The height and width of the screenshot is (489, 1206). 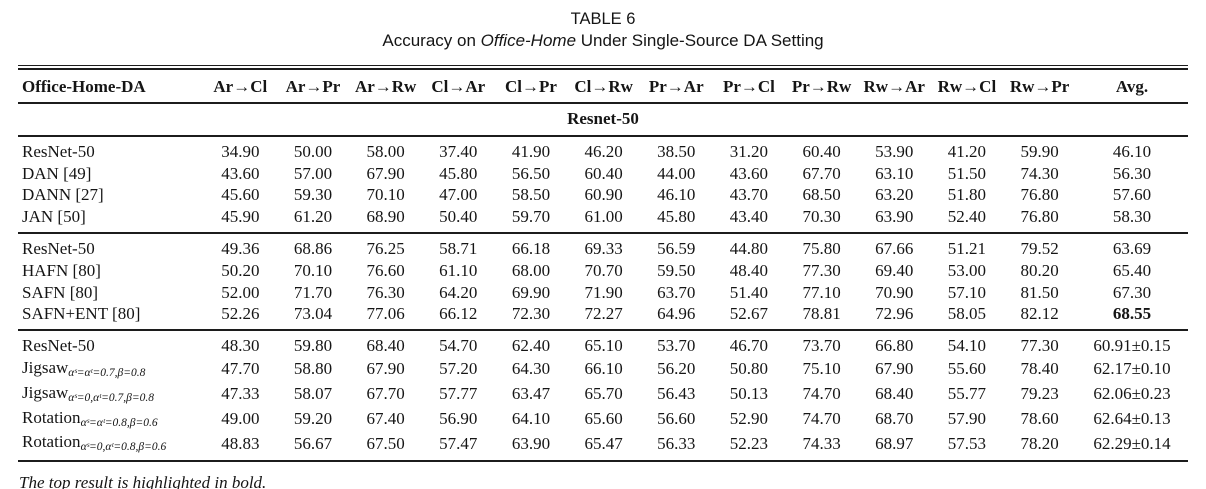 I want to click on table-cell: 45.60, so click(x=240, y=195).